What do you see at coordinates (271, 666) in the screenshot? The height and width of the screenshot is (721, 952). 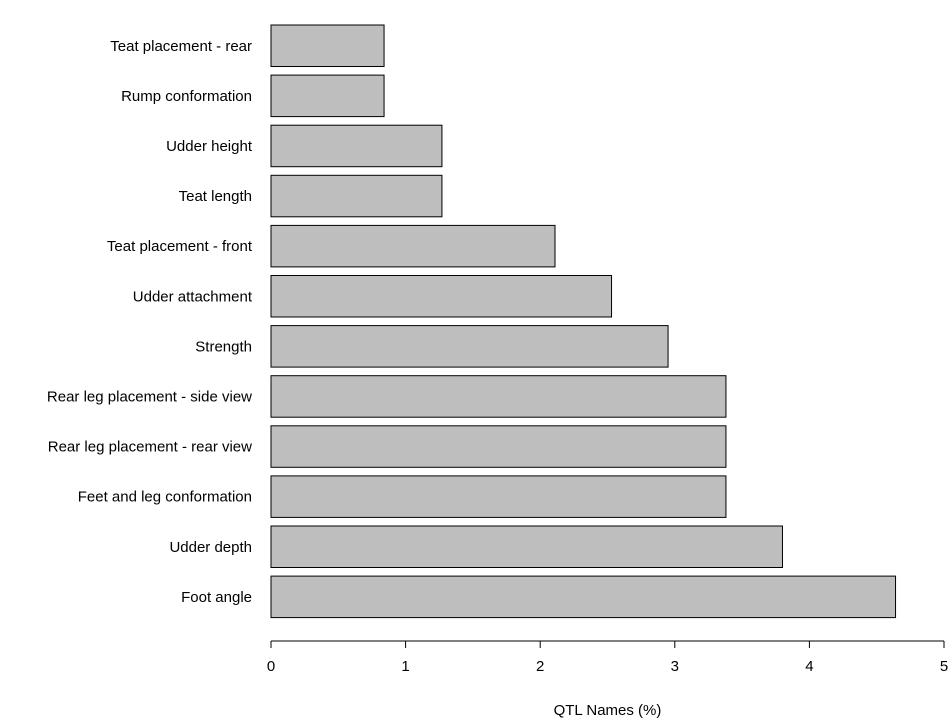 I see `x-tick-label: 0` at bounding box center [271, 666].